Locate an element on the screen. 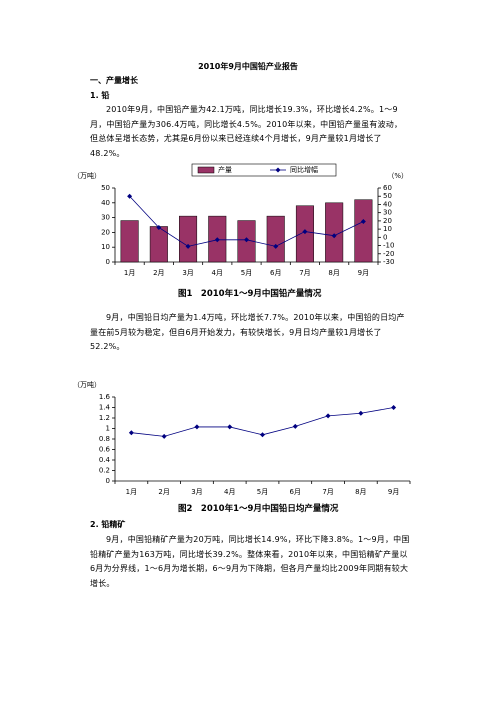 The image size is (496, 702). y-tick-label: 50 is located at coordinates (105, 188).